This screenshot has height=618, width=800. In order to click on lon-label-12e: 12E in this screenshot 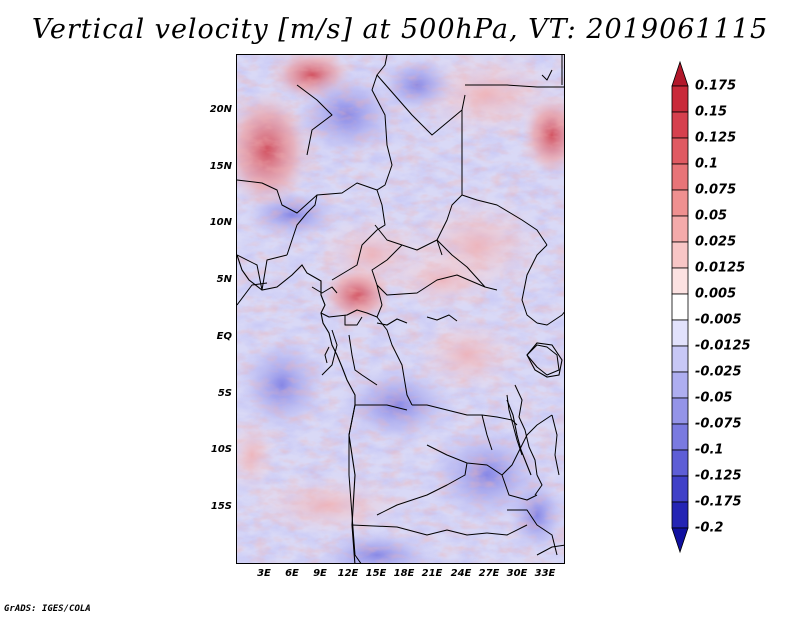, I will do `click(348, 573)`.